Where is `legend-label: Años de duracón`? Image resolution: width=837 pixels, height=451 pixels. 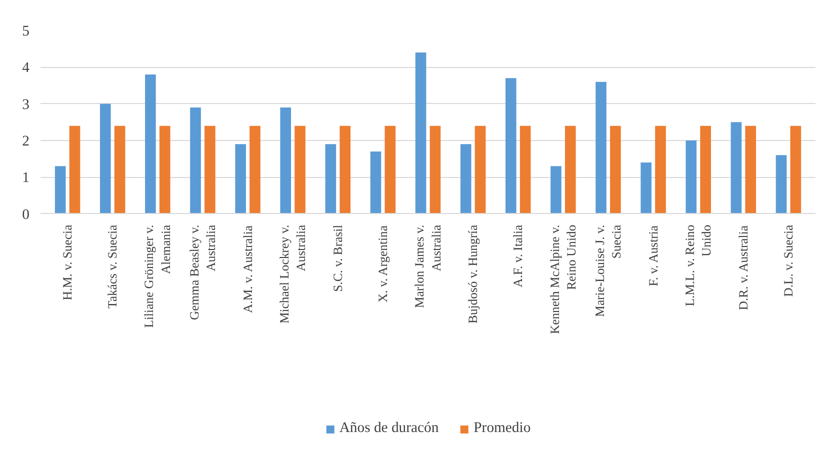 legend-label: Años de duracón is located at coordinates (389, 428).